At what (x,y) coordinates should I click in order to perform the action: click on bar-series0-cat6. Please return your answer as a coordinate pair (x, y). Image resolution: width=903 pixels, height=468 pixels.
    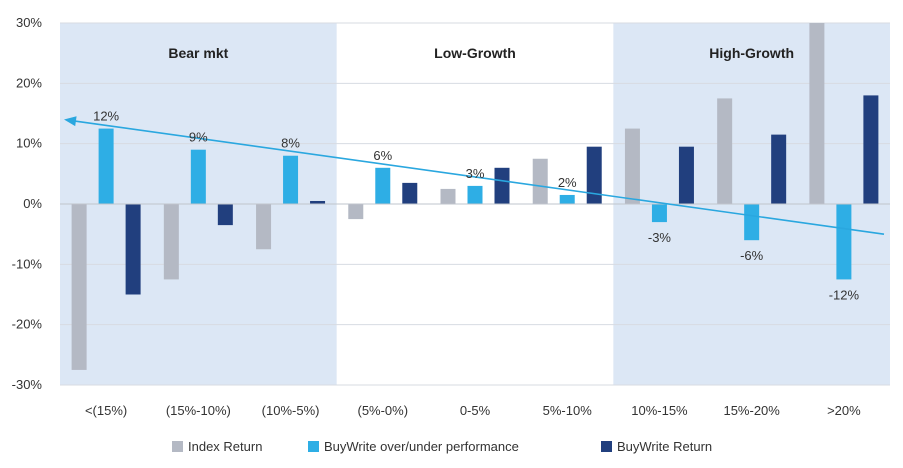
    Looking at the image, I should click on (632, 166).